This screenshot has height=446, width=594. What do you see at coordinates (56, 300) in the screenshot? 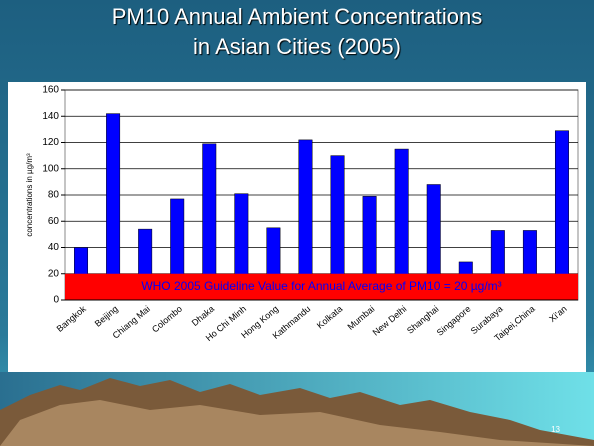
I see `y-tick-label: 0` at bounding box center [56, 300].